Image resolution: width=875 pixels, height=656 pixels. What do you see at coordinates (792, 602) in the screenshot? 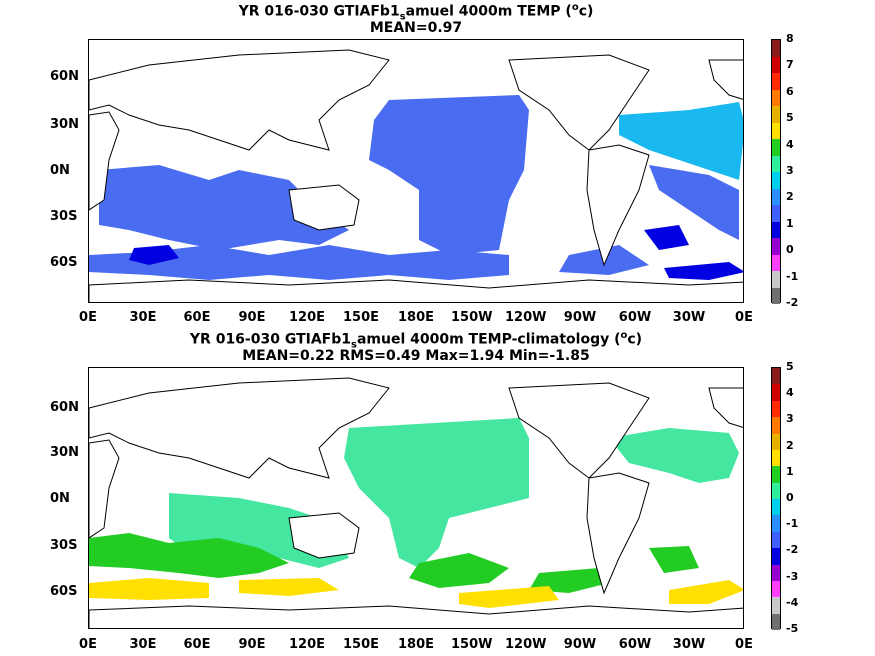
I see `colorbar-label: -4` at bounding box center [792, 602].